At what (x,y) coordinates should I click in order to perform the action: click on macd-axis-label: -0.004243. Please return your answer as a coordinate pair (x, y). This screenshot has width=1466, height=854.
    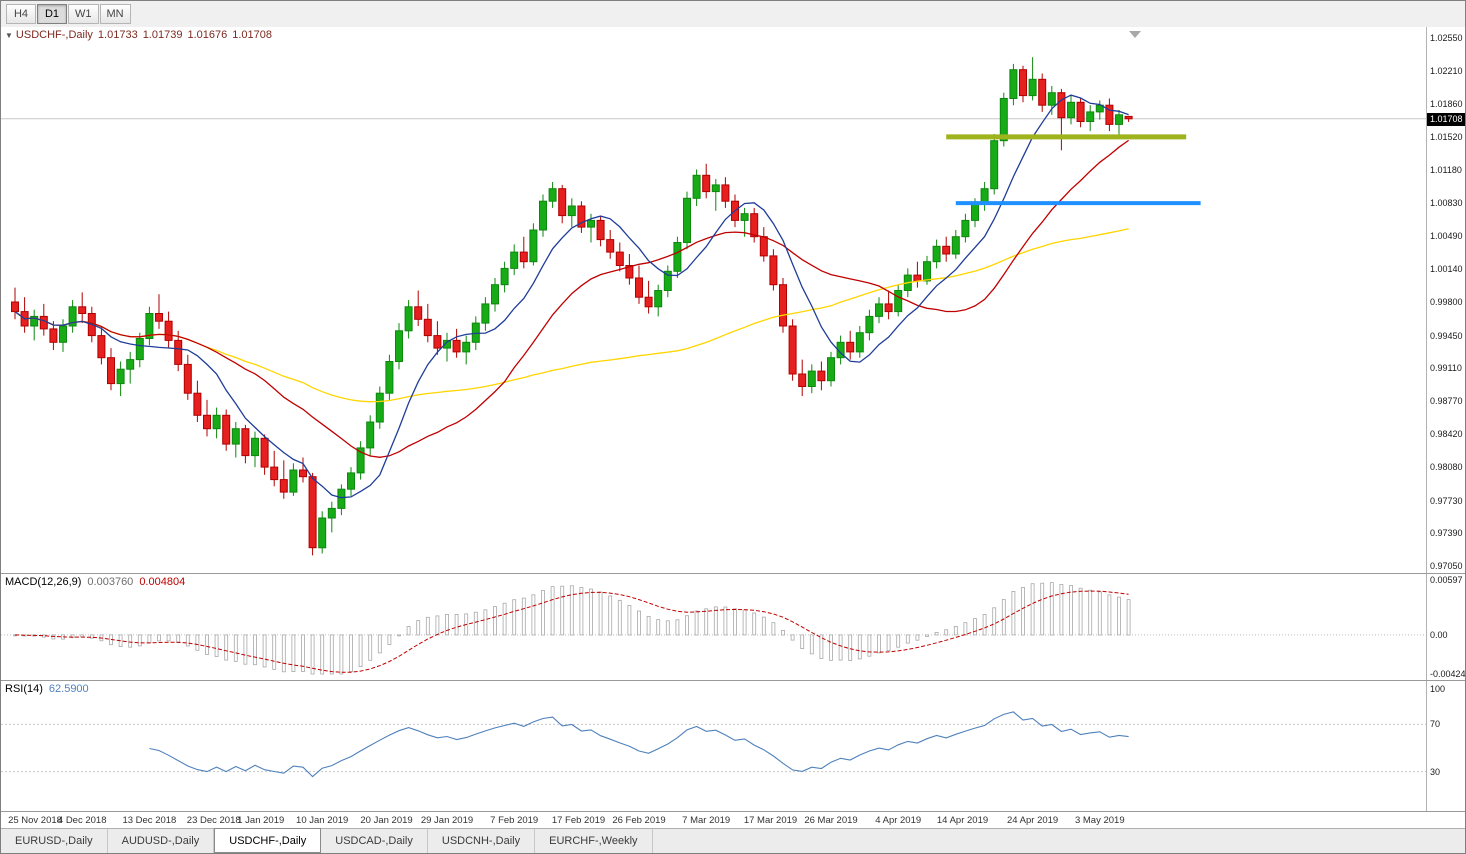
    Looking at the image, I should click on (1448, 674).